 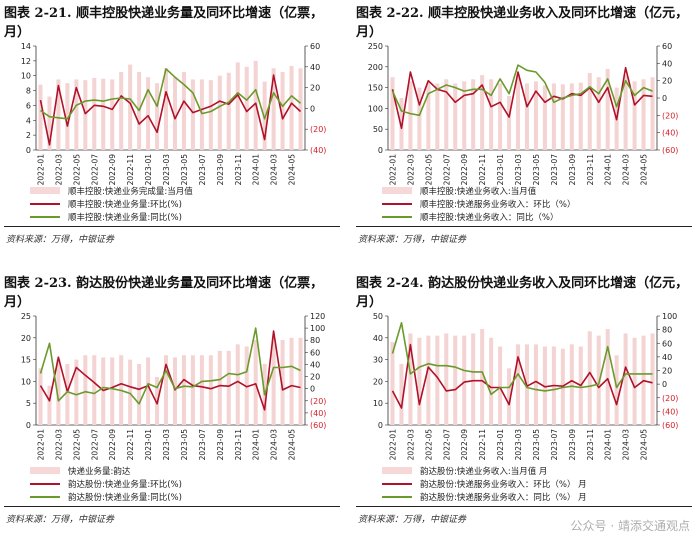 What do you see at coordinates (315, 377) in the screenshot?
I see `right-tick-label: 20` at bounding box center [315, 377].